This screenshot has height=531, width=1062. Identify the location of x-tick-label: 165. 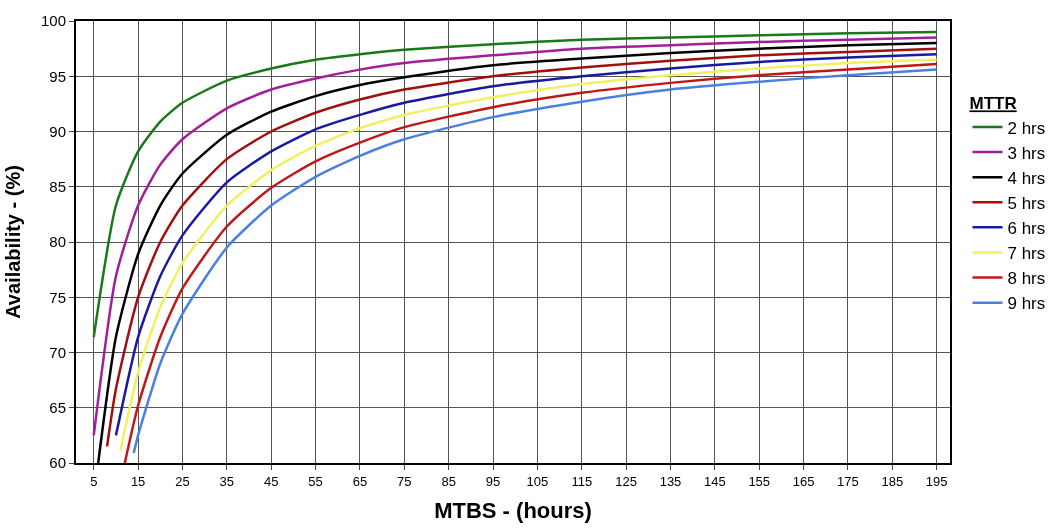
(803, 481).